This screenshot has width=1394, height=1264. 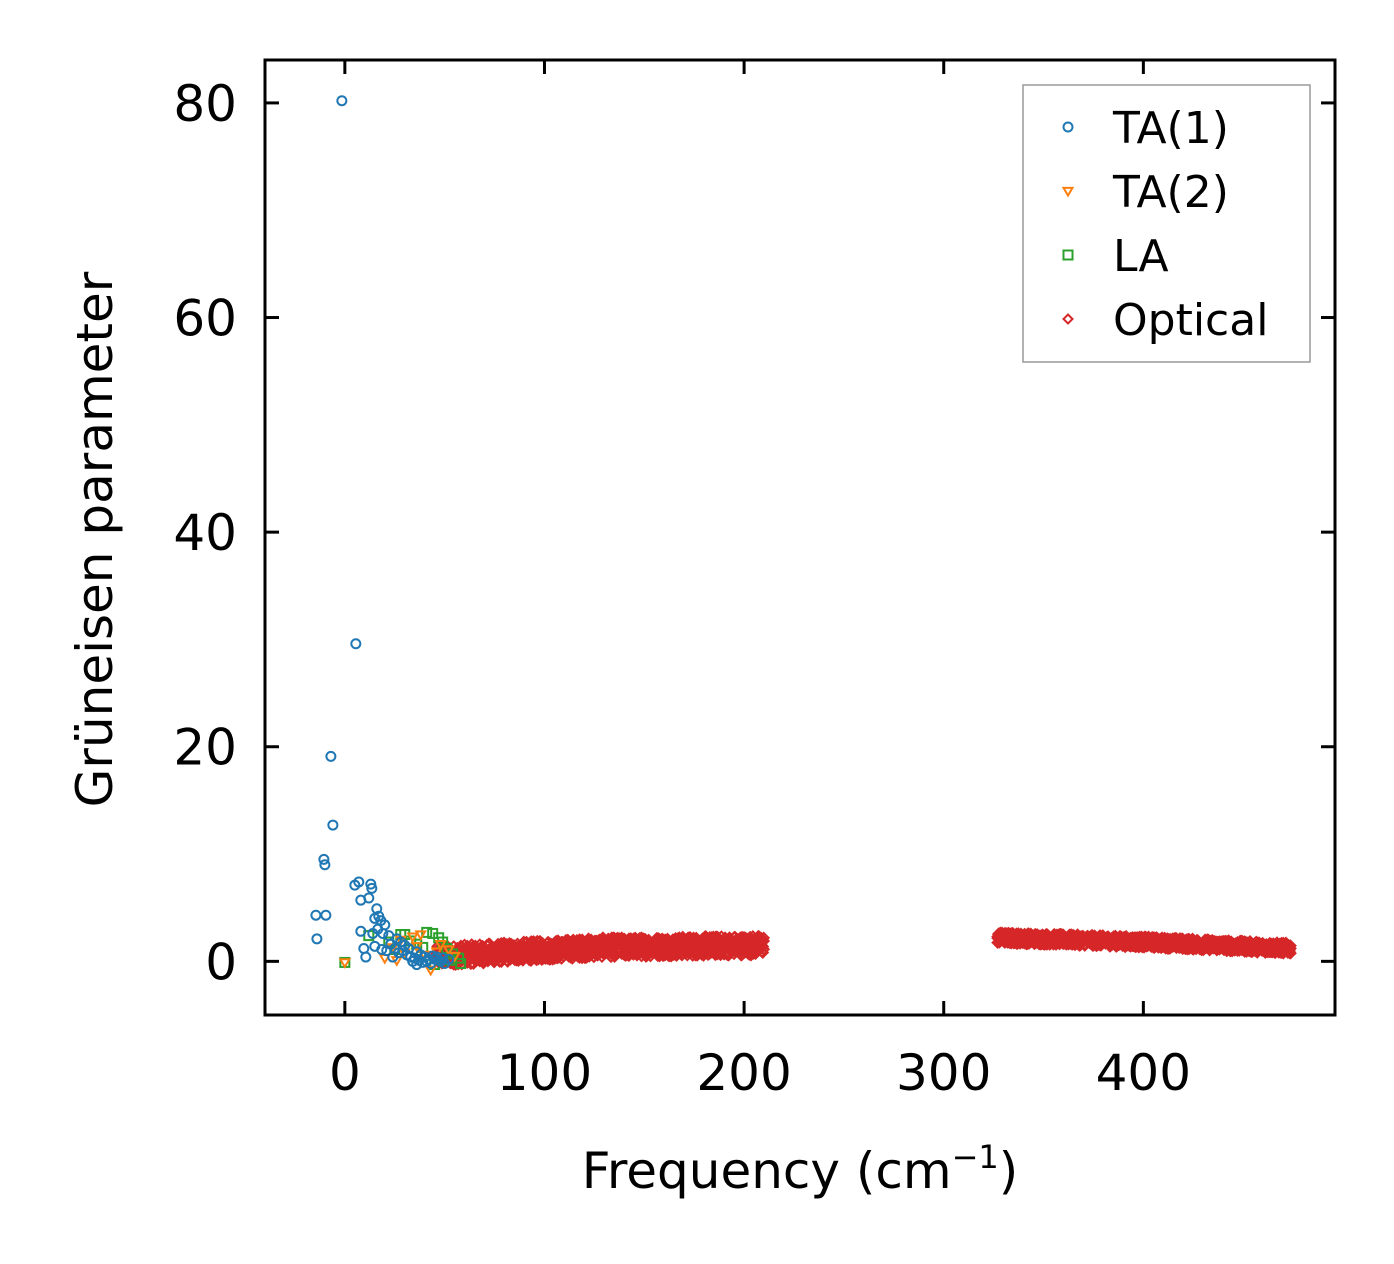 I want to click on legend-item-optical-label: Optical, so click(x=1190, y=320).